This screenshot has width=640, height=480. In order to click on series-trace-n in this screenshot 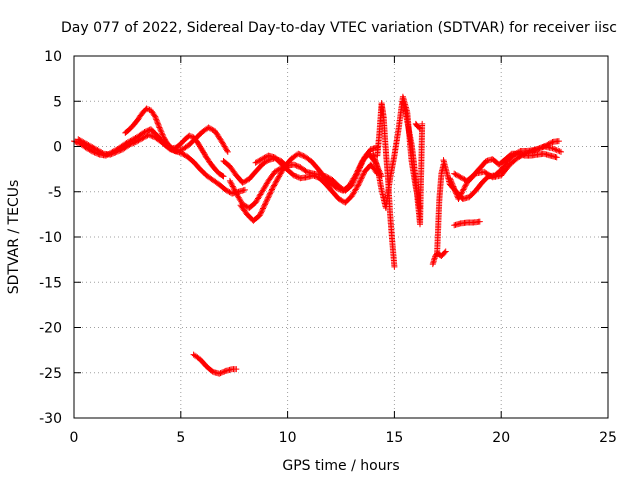, I will do `click(505, 167)`.